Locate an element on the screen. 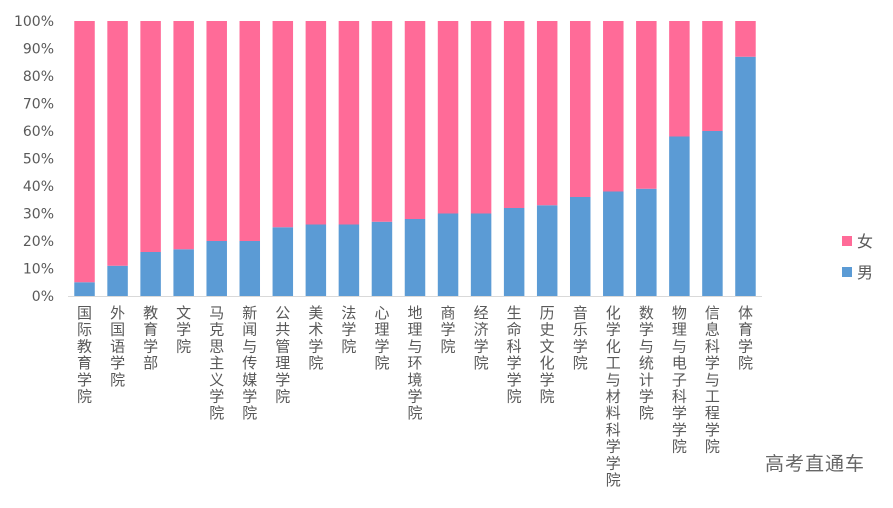  y-tick-label: 60% is located at coordinates (38, 132).